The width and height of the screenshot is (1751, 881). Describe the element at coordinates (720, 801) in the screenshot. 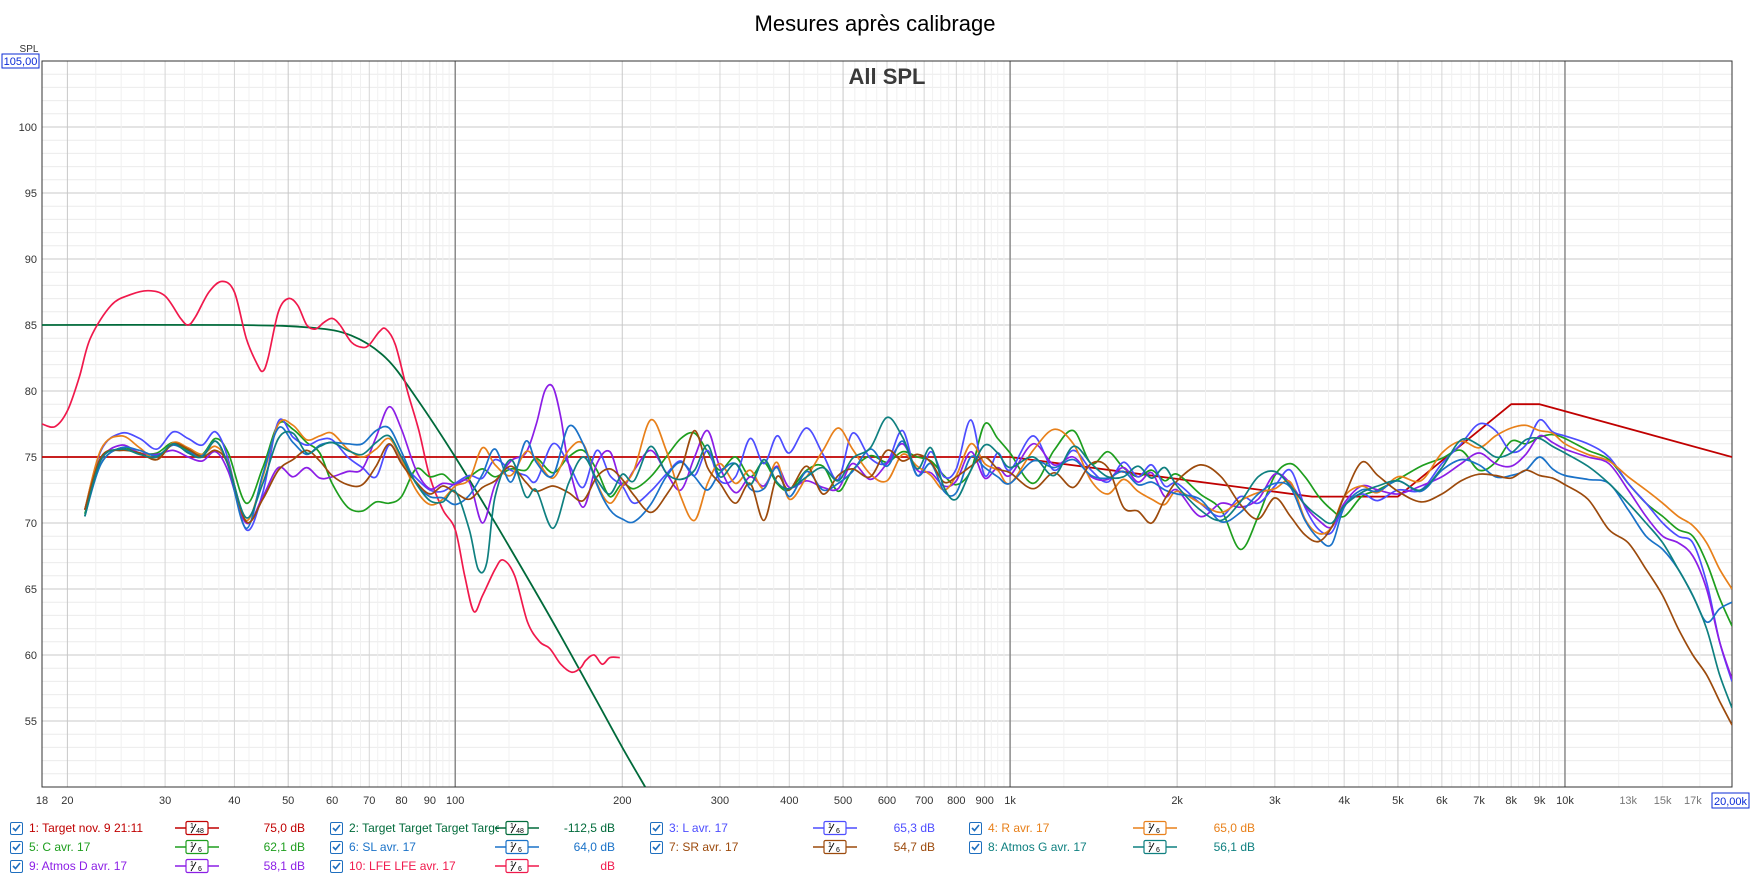

I see `x-tick-label: 300` at that location.